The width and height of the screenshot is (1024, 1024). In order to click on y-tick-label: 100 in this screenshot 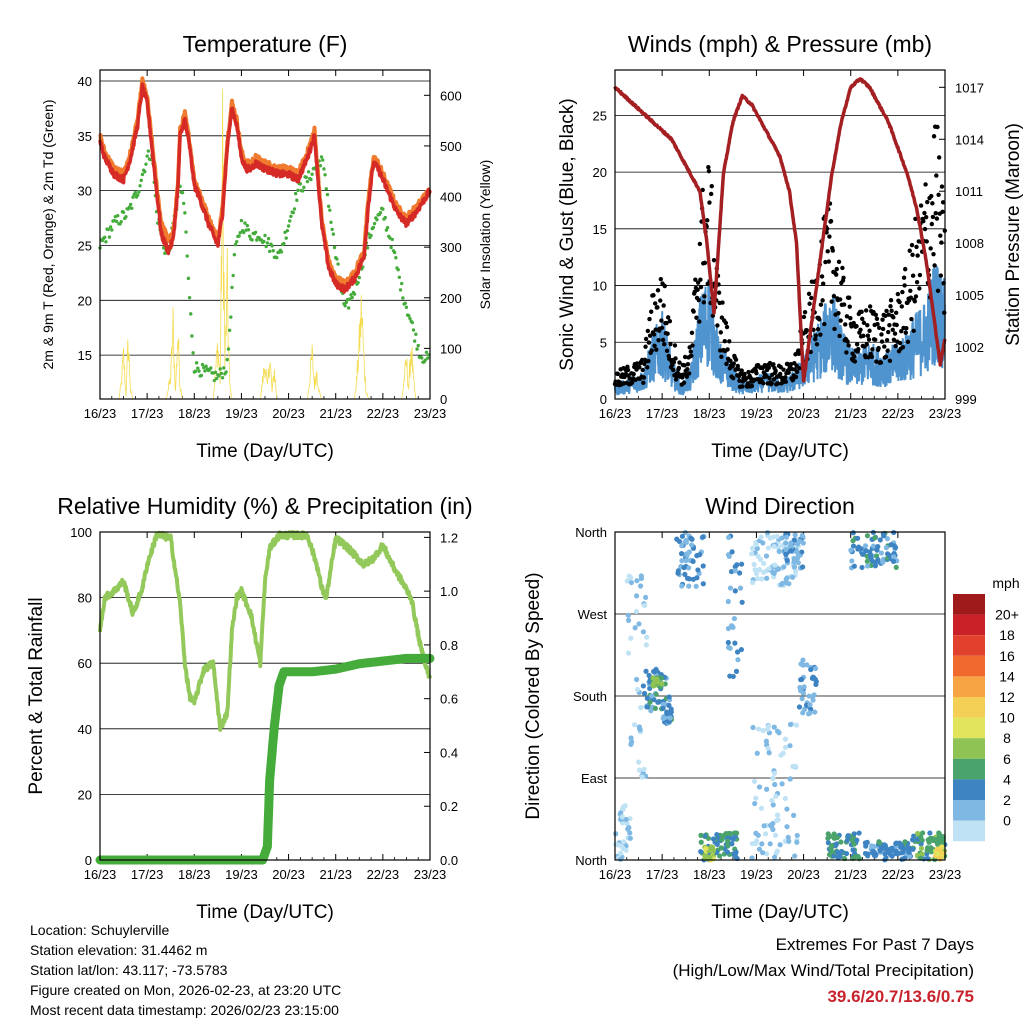, I will do `click(81, 532)`.